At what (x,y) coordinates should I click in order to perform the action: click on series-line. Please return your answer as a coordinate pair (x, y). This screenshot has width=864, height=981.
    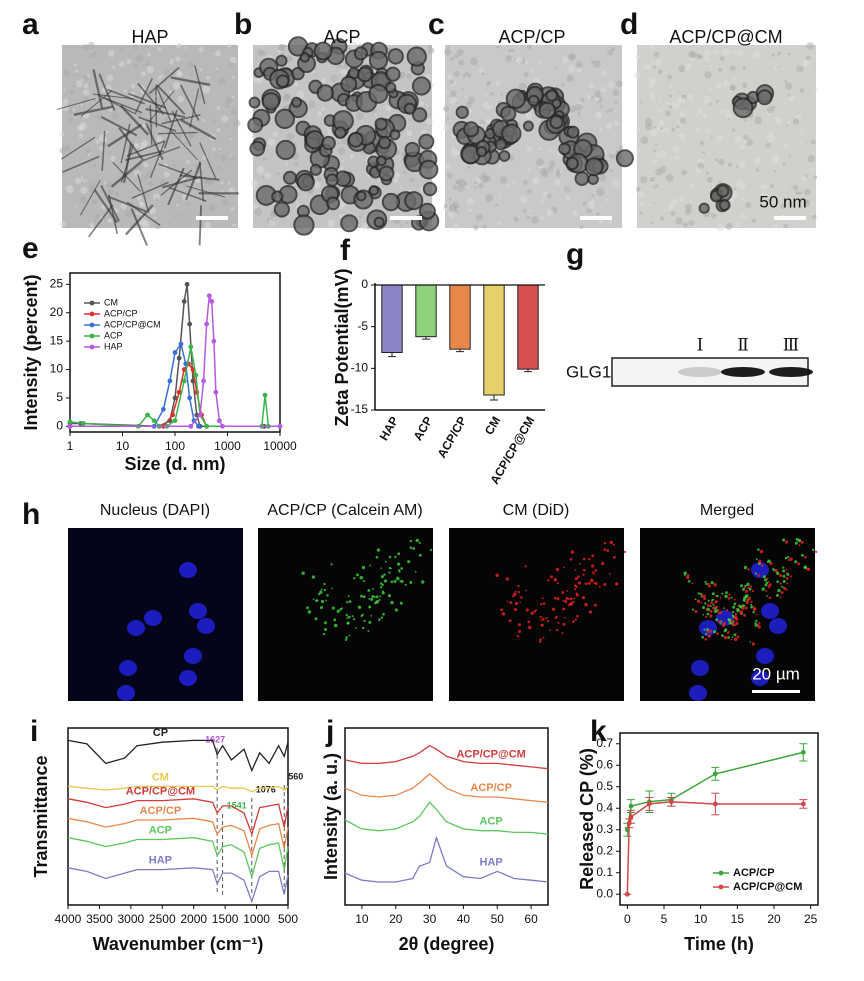
    Looking at the image, I should click on (446, 859).